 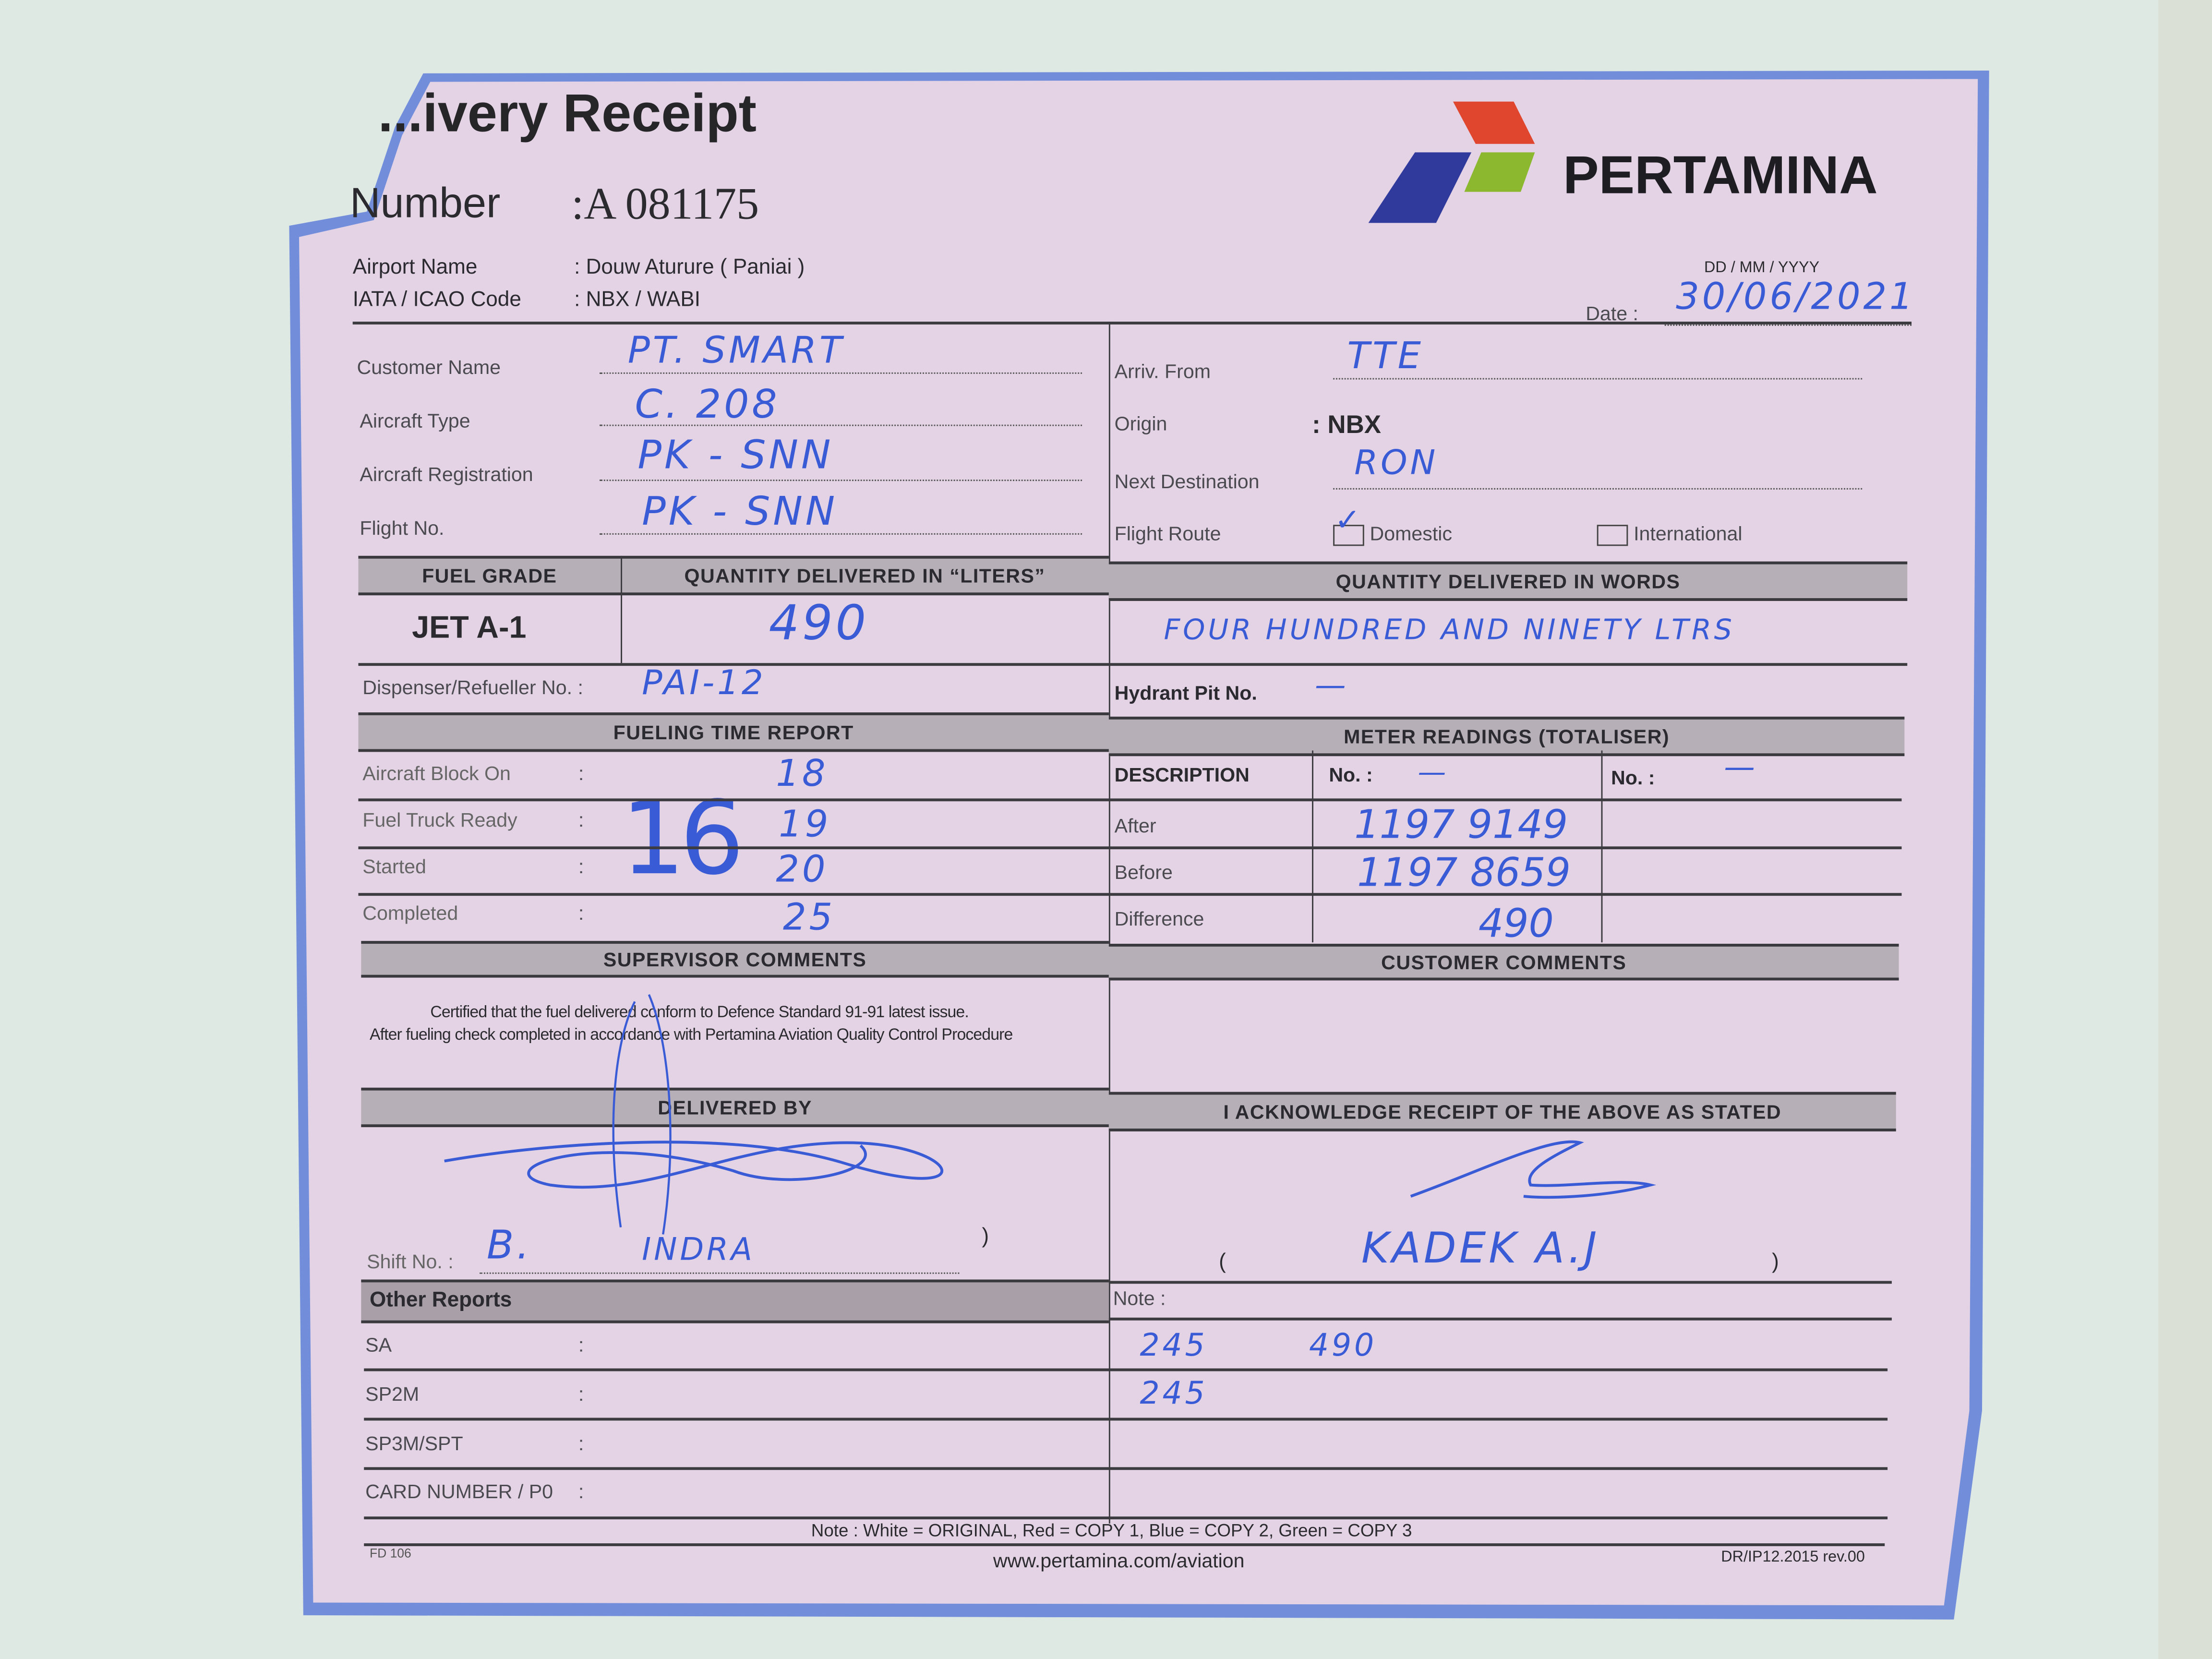 I want to click on report-label: CARD NUMBER / P0, so click(x=459, y=1491).